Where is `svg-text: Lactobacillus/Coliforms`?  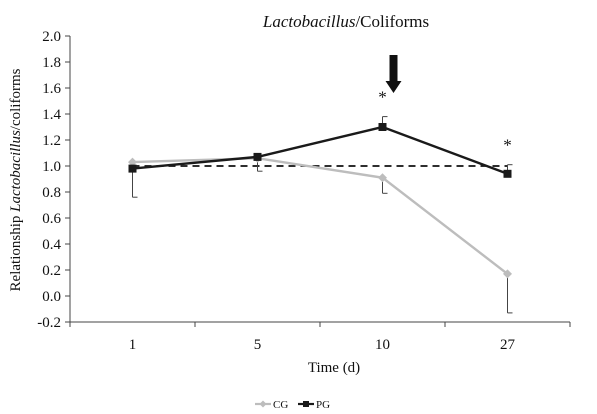 svg-text: Lactobacillus/Coliforms is located at coordinates (345, 21).